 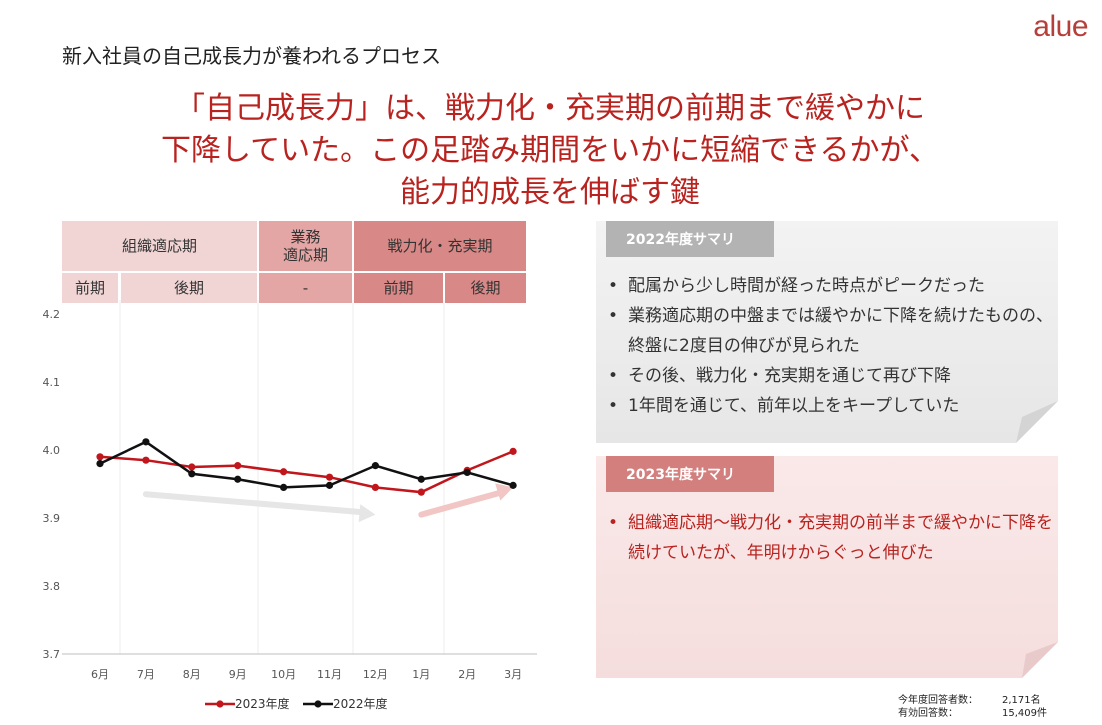 I want to click on y-tick-label: 3.8, so click(x=52, y=586).